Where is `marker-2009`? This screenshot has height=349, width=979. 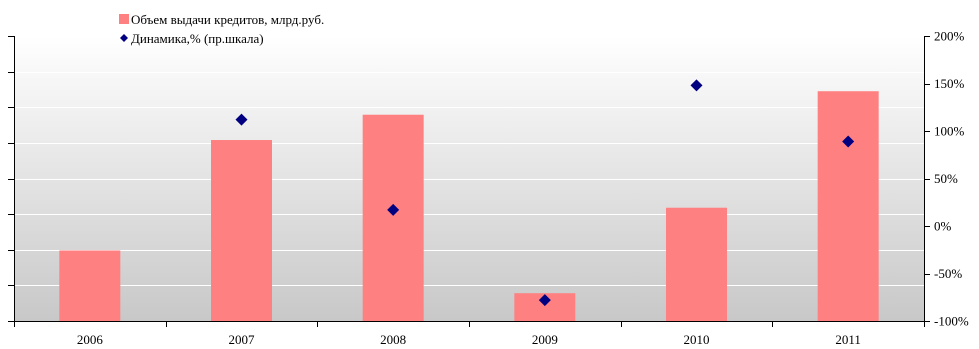 marker-2009 is located at coordinates (544, 300).